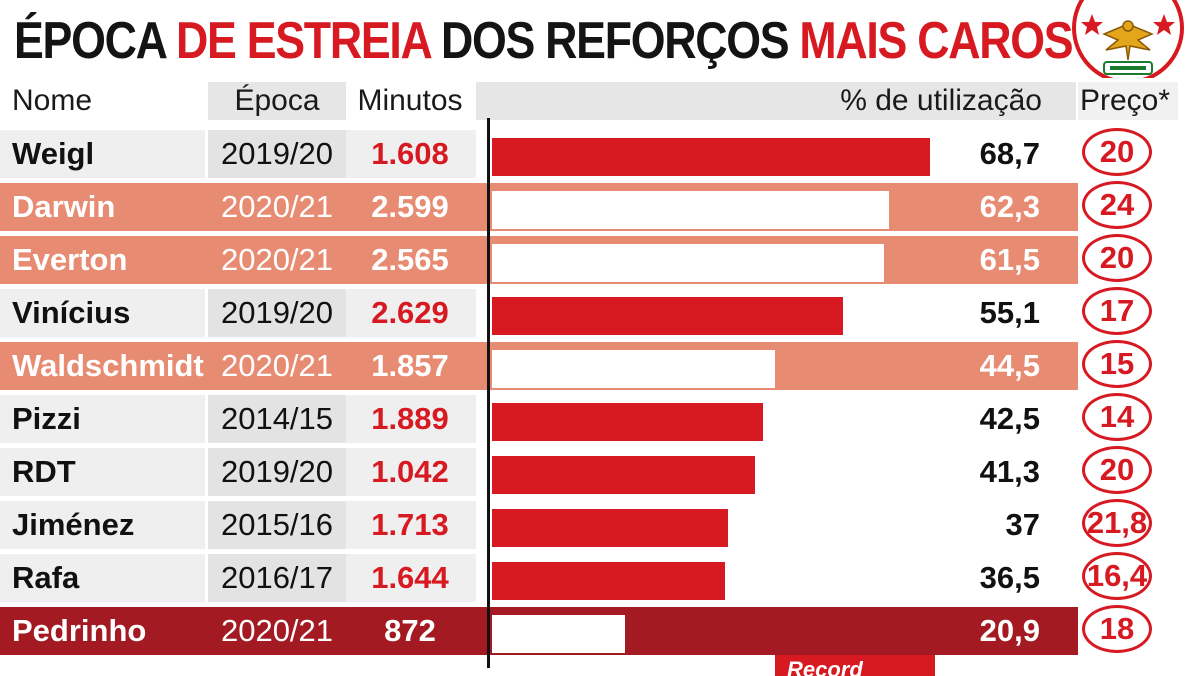 The width and height of the screenshot is (1200, 676). I want to click on season-value: 2015/16, so click(277, 524).